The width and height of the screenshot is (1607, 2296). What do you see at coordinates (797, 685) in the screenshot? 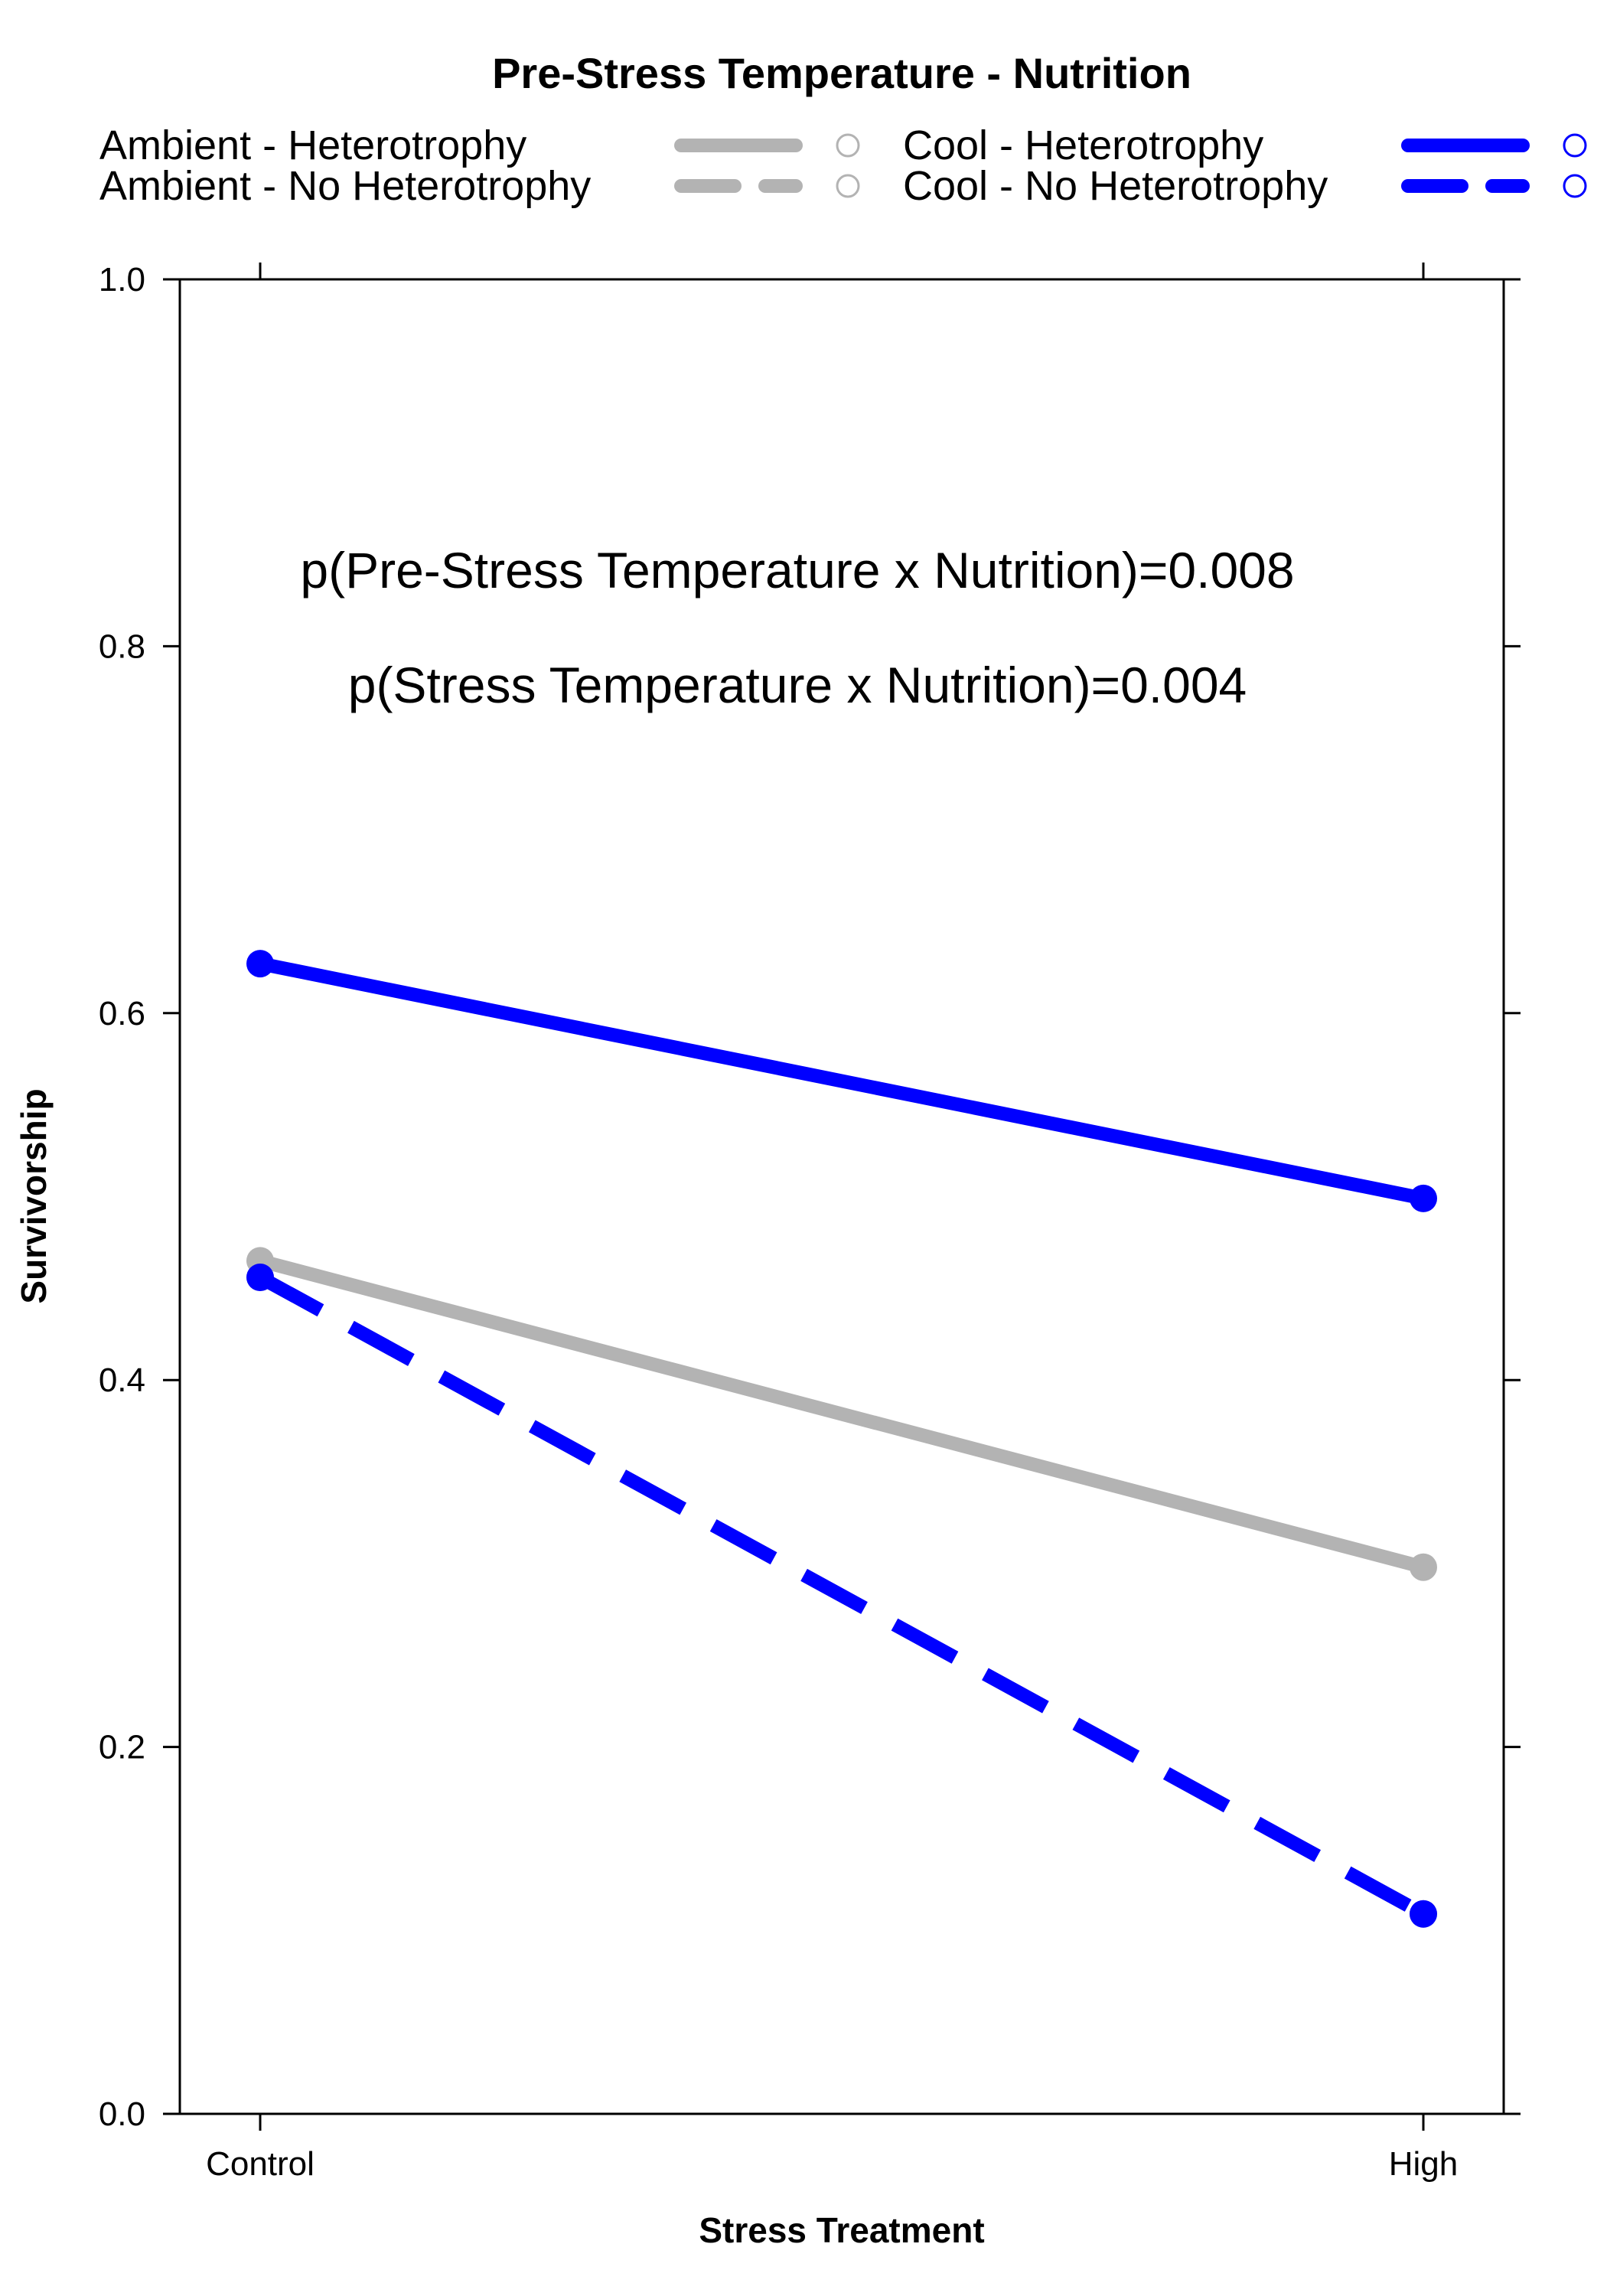
I see `annotation-2: p(Stress Temperature x Nutrition)=0.004` at bounding box center [797, 685].